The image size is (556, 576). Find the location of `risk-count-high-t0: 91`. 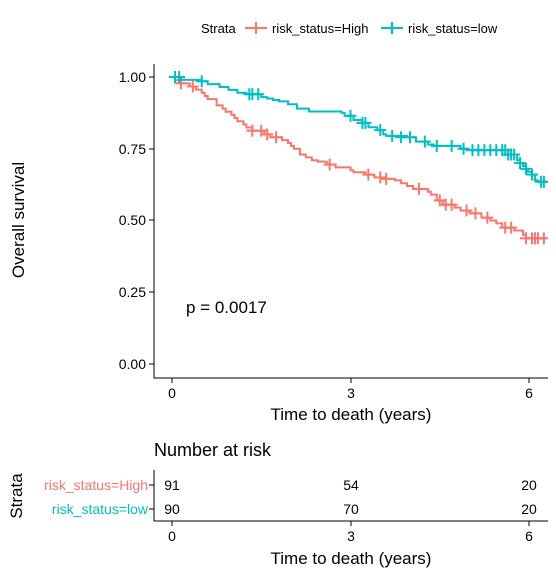

risk-count-high-t0: 91 is located at coordinates (172, 485).